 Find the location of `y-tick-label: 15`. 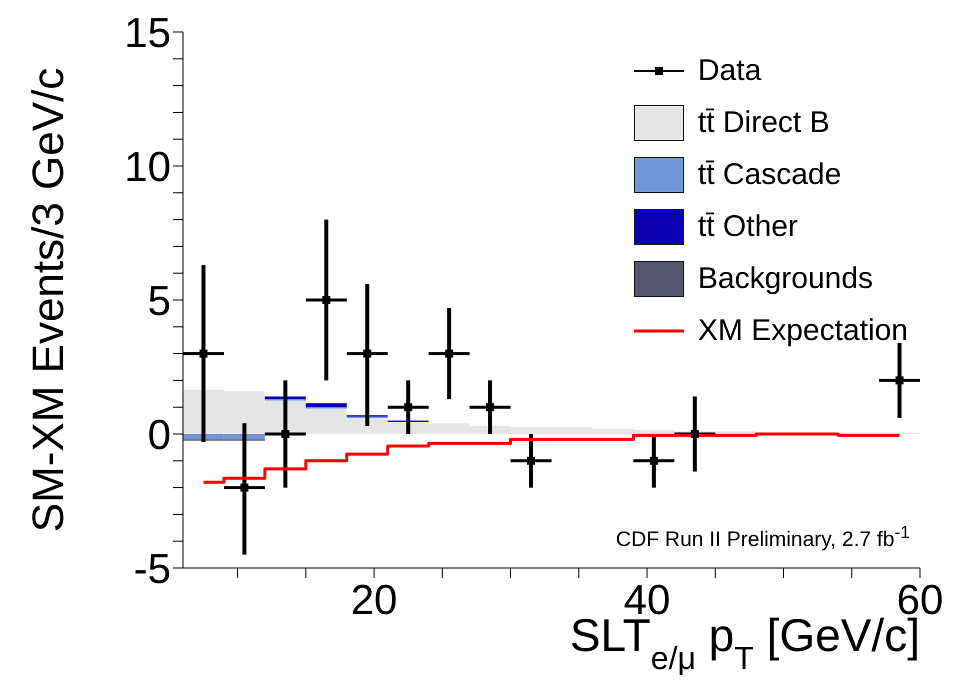

y-tick-label: 15 is located at coordinates (147, 32).